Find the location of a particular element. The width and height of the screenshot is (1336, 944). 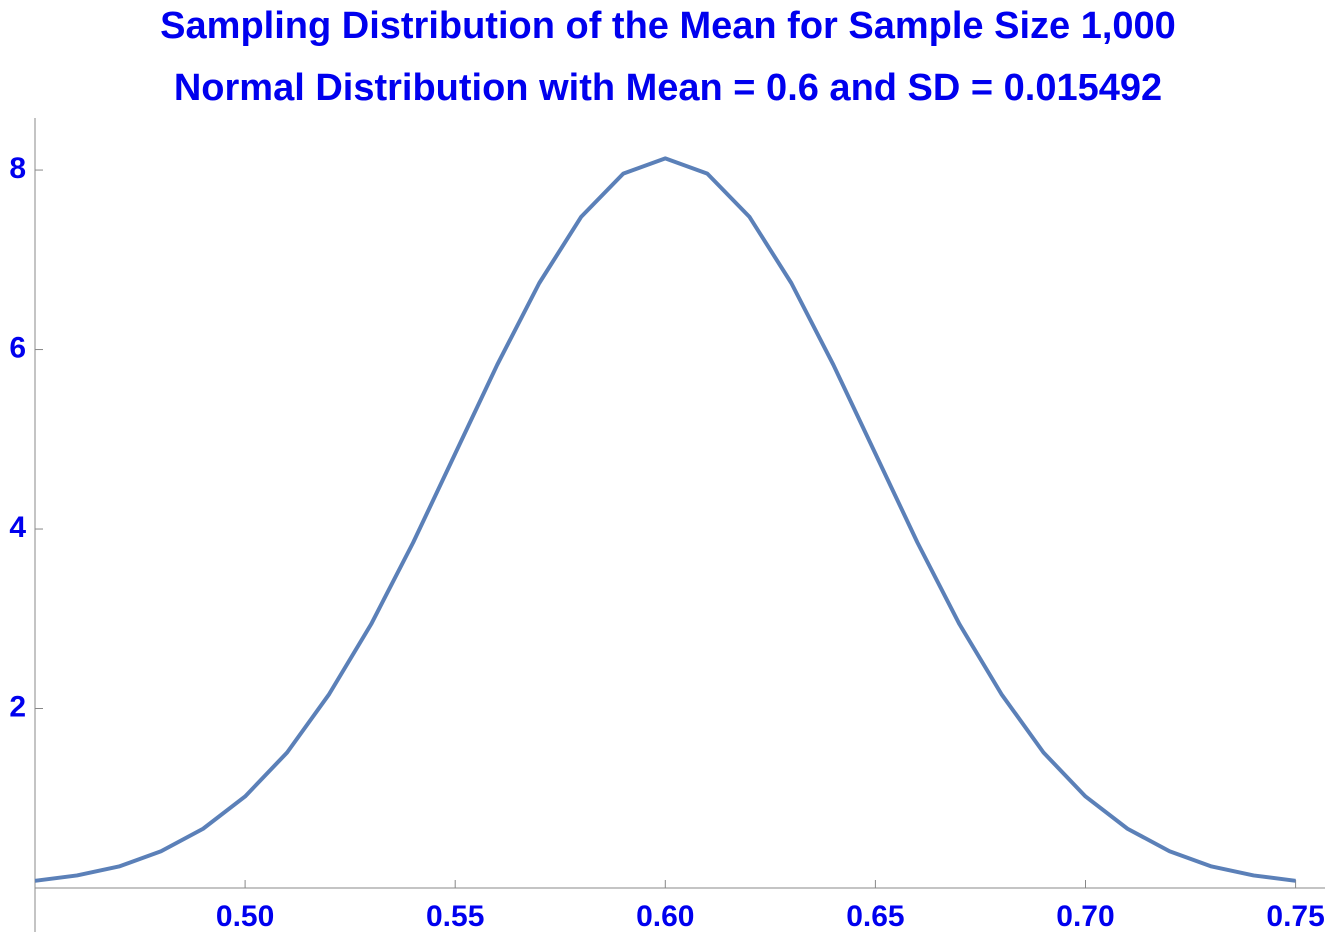

y-tick-label: 8 is located at coordinates (17, 168).